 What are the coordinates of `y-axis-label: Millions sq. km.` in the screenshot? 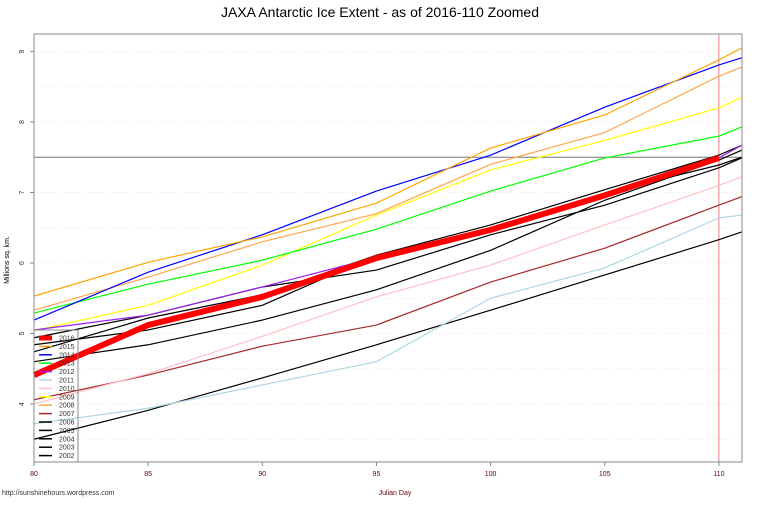 It's located at (7, 260).